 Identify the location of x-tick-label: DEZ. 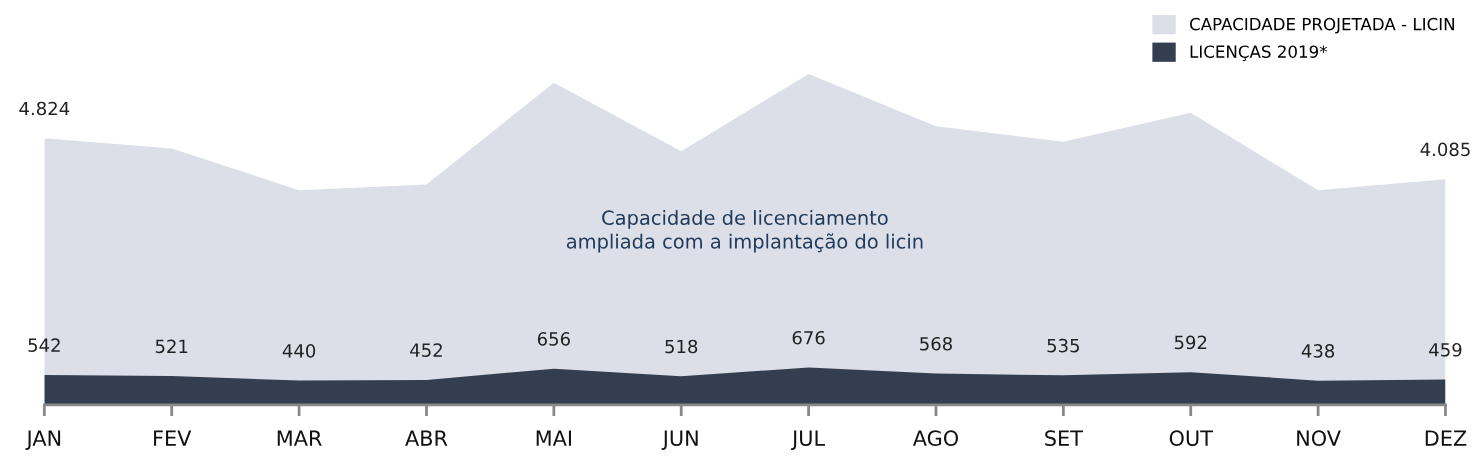
(1446, 438).